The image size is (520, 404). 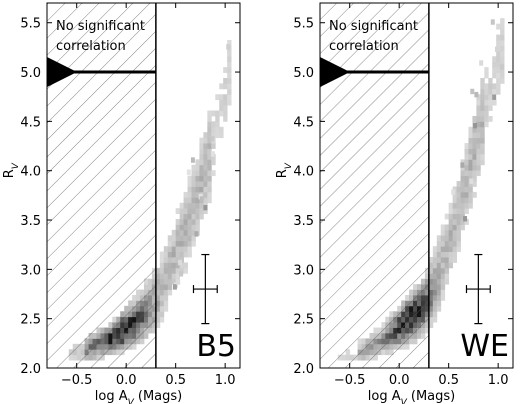 I want to click on x-tick-label: 0.0, so click(x=126, y=380).